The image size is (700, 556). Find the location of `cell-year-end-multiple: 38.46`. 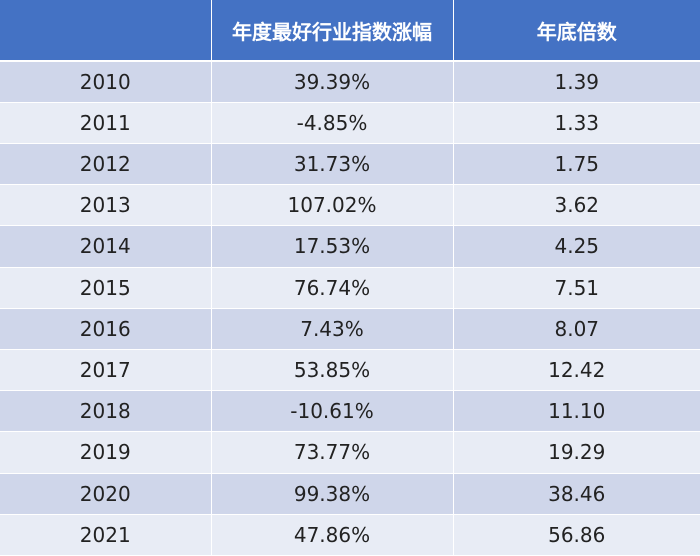

cell-year-end-multiple: 38.46 is located at coordinates (576, 494).